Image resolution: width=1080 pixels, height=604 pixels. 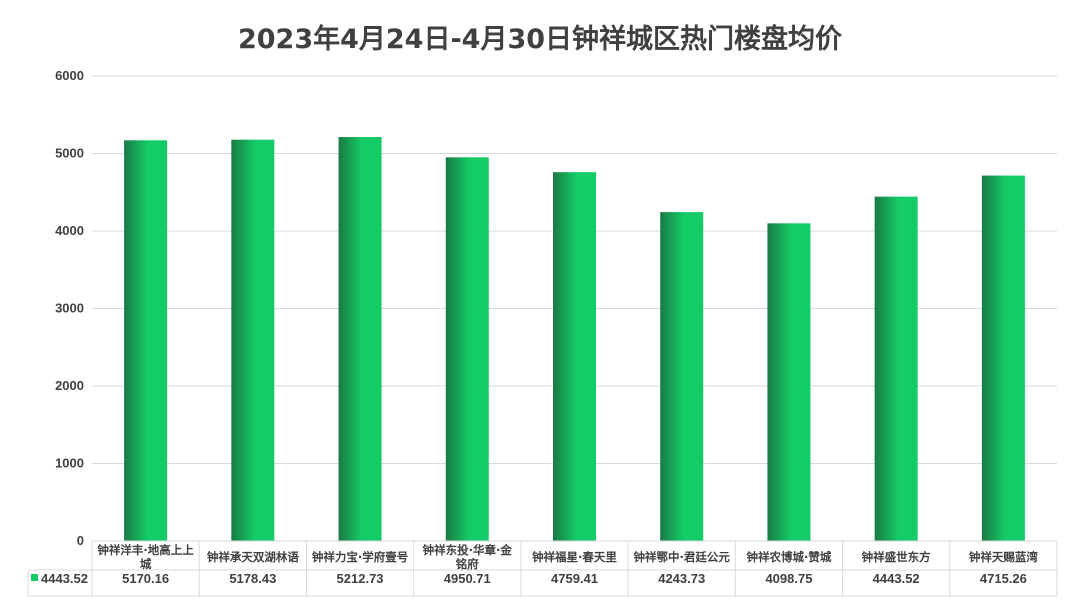 I want to click on category-label: 钟祥福星·春天里, so click(x=574, y=557).